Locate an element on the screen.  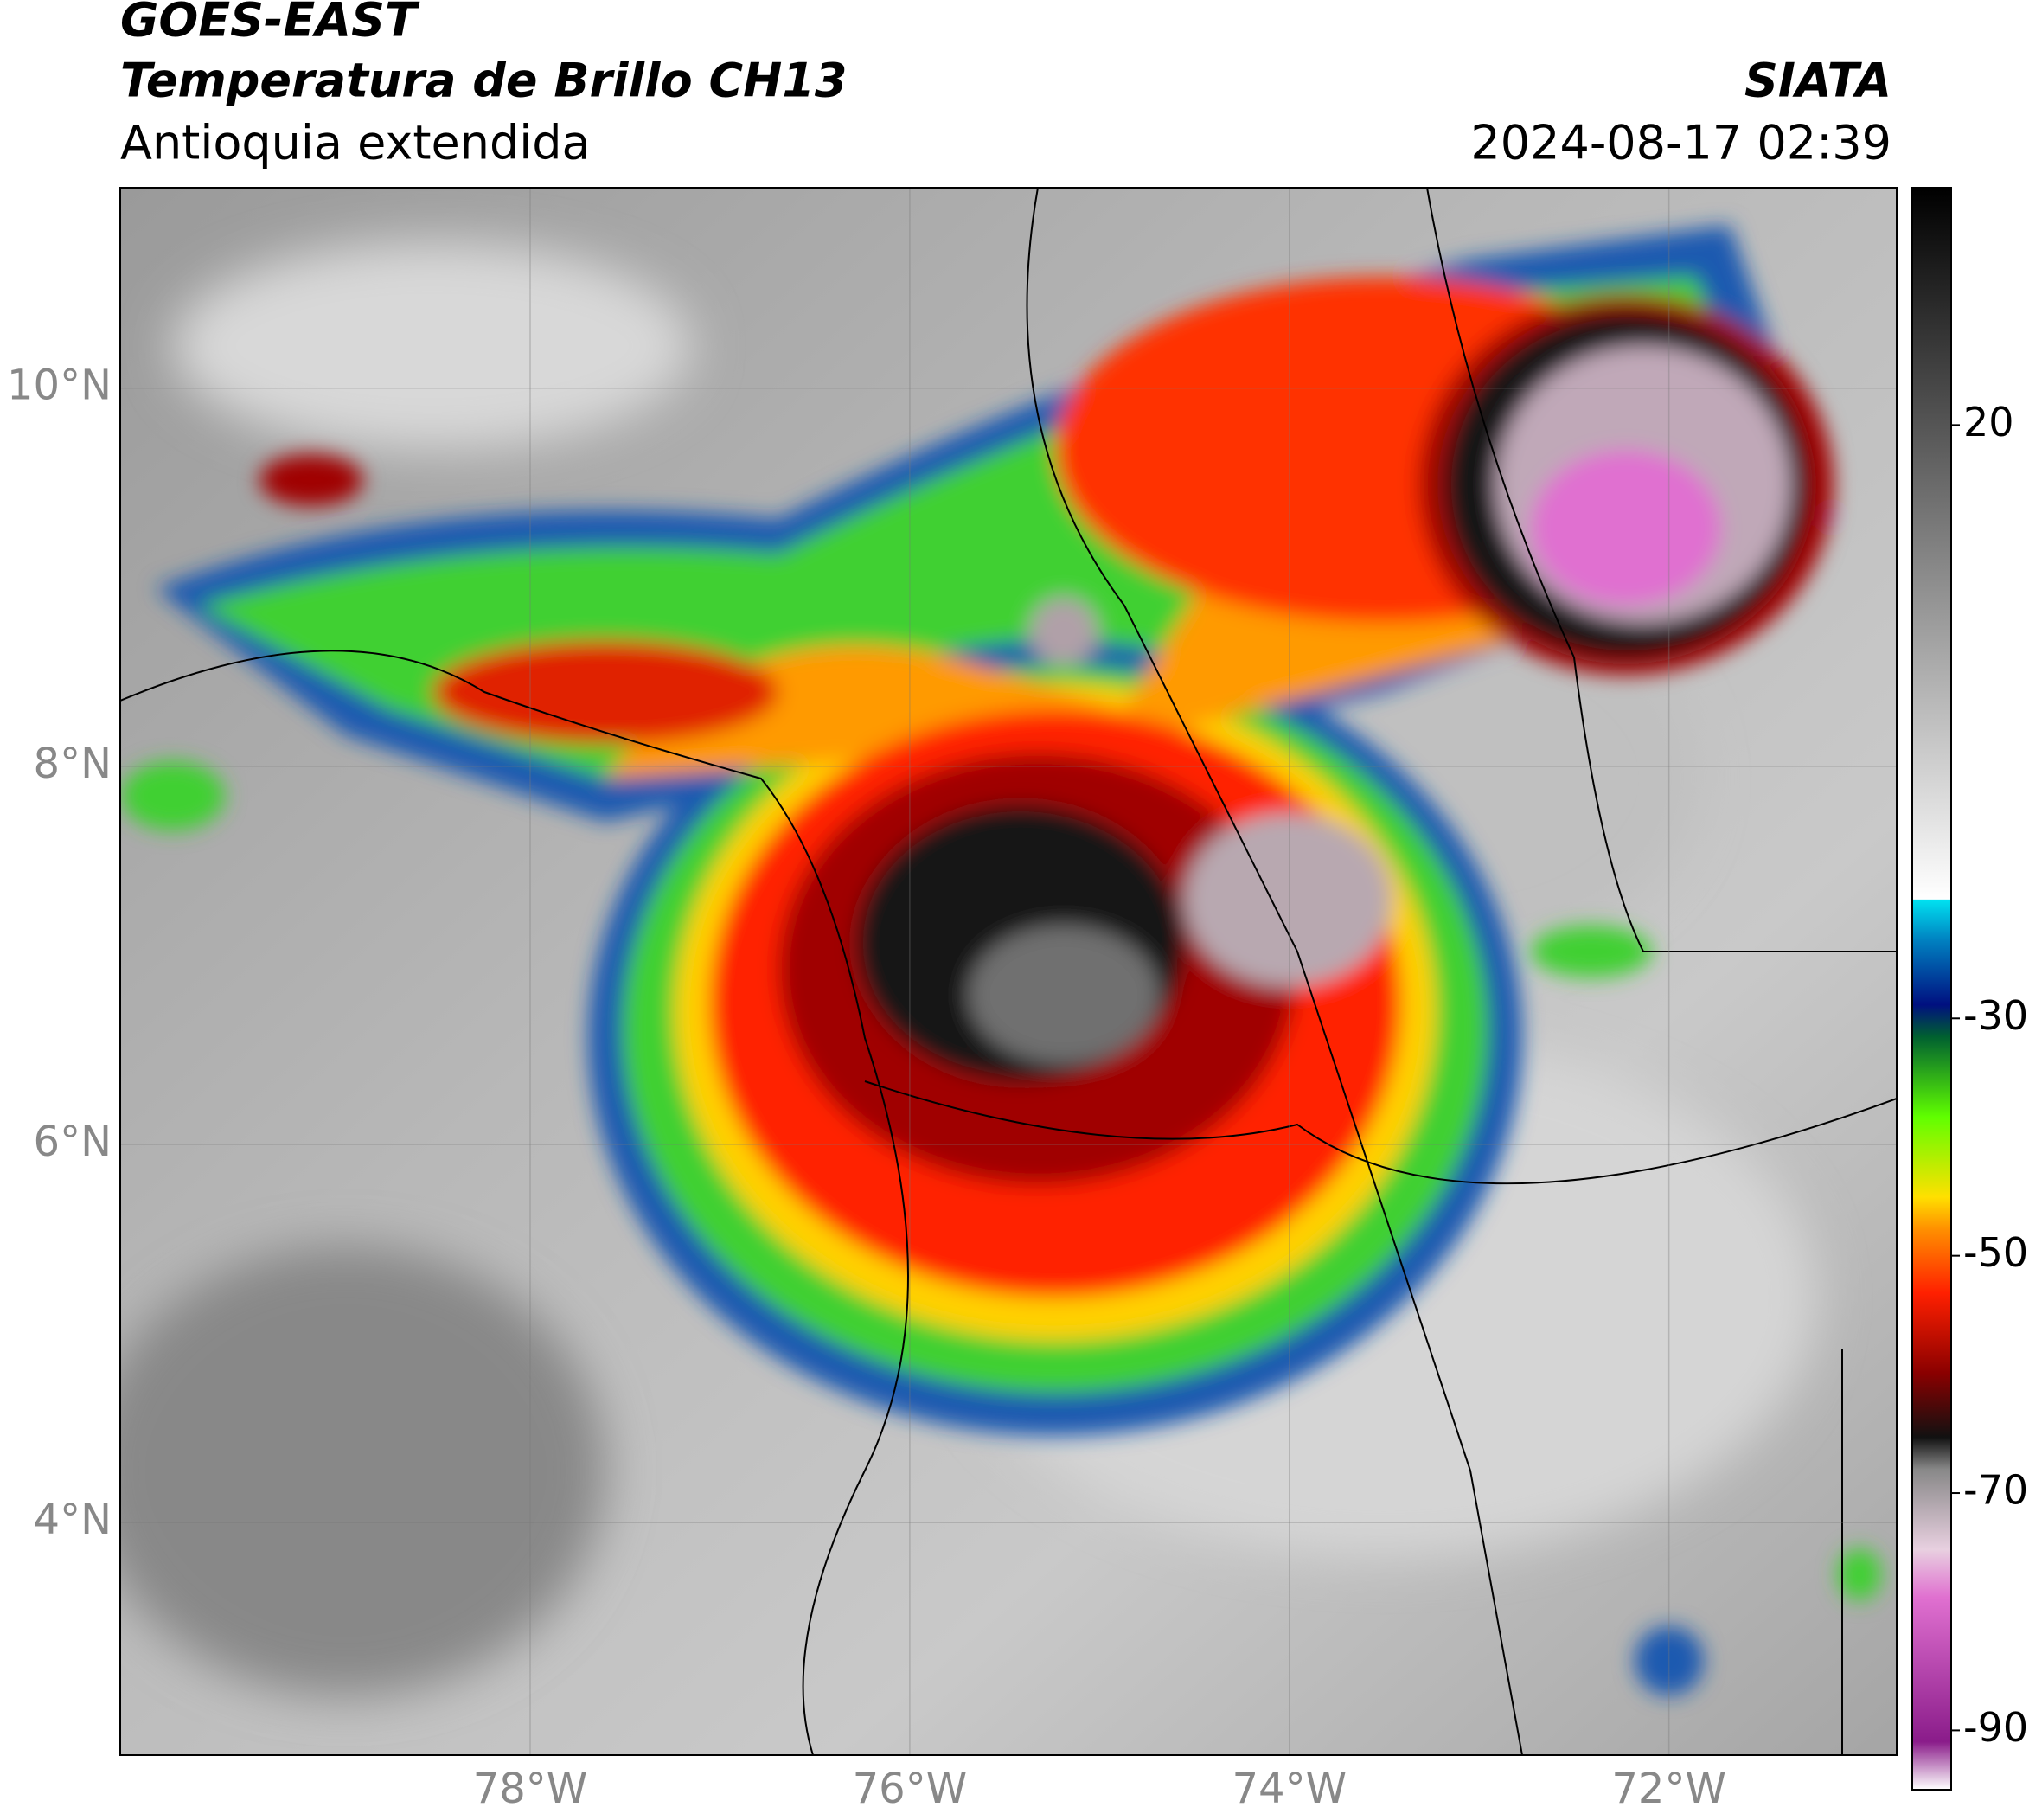
agency-label: SIATA is located at coordinates (1817, 81).